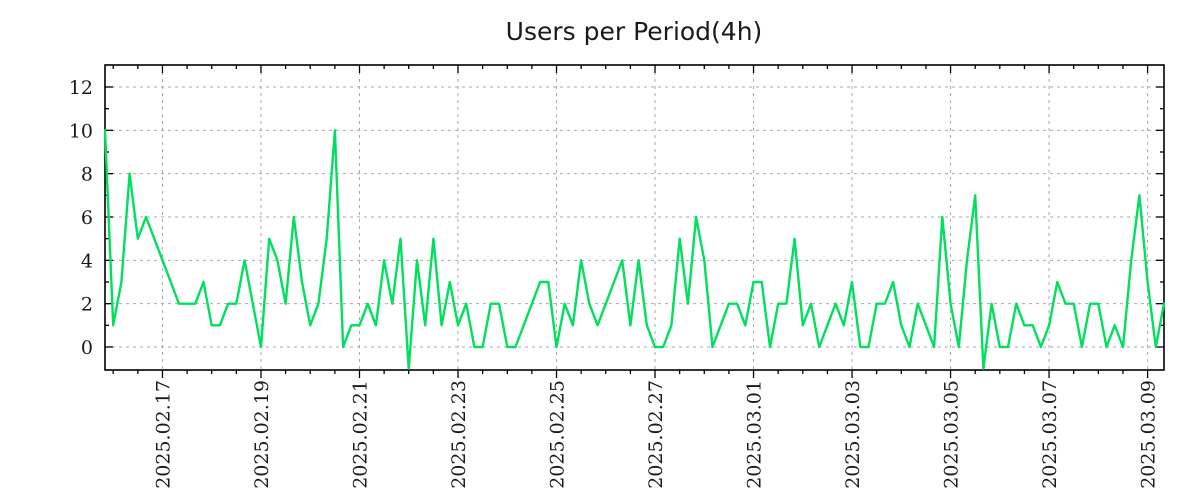 The width and height of the screenshot is (1200, 500). What do you see at coordinates (853, 434) in the screenshot?
I see `x-axis-tick-label: 2025.03.03` at bounding box center [853, 434].